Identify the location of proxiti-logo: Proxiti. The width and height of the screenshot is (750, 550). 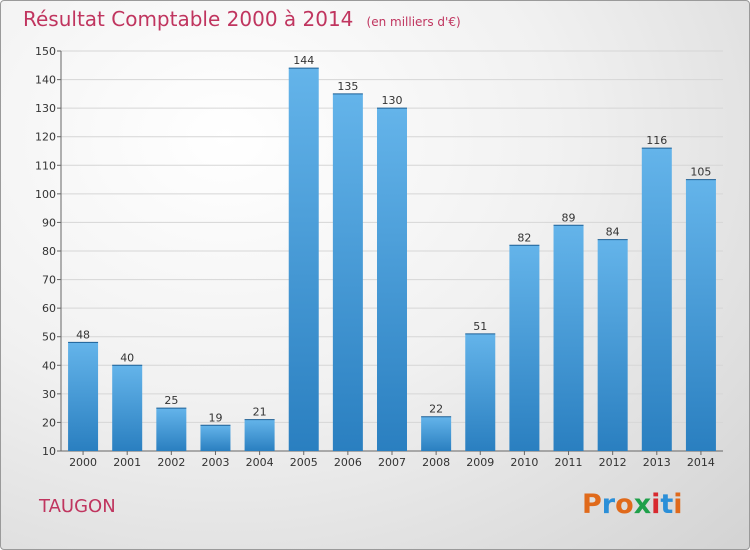
(632, 504).